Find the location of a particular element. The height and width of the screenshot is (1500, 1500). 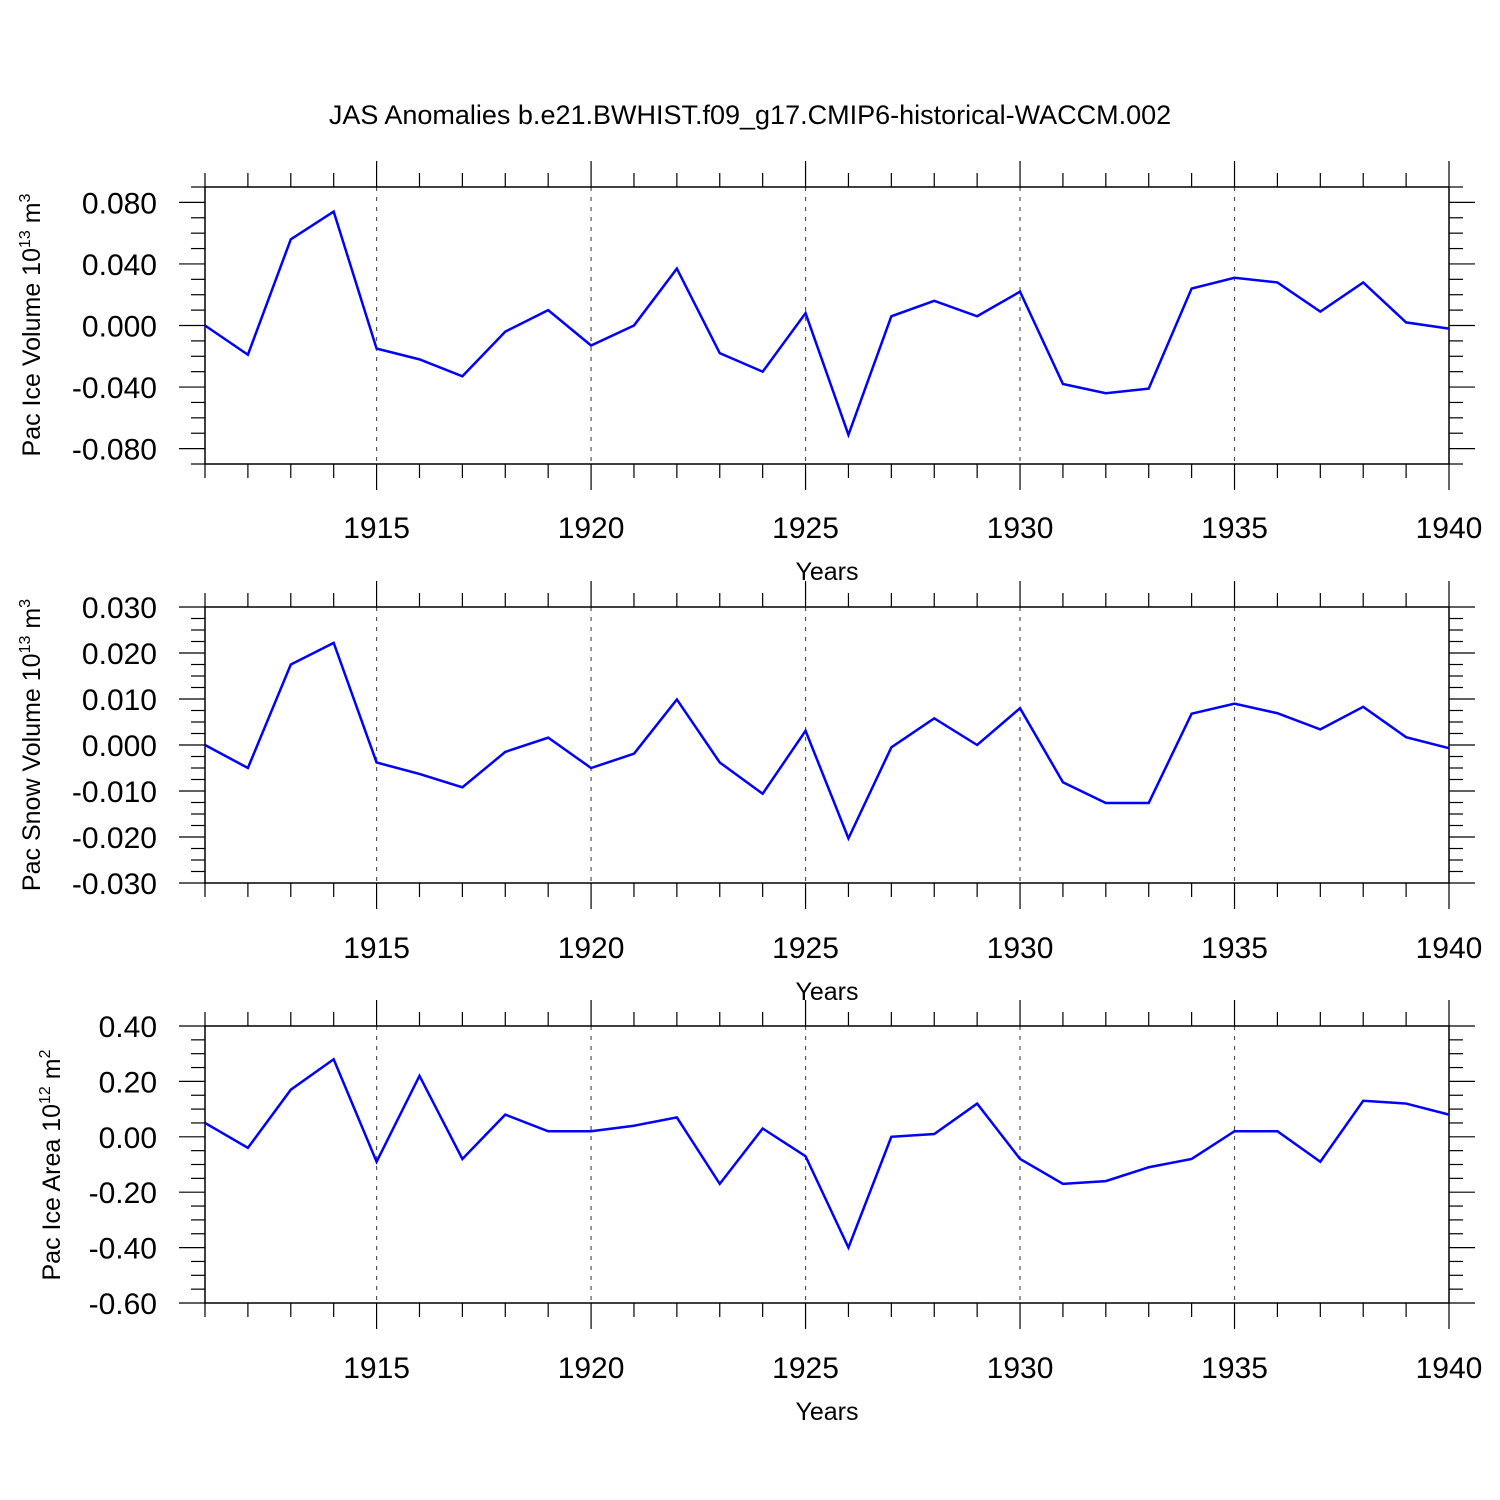

y-axis-label-superscript: 12 is located at coordinates (45, 1095).